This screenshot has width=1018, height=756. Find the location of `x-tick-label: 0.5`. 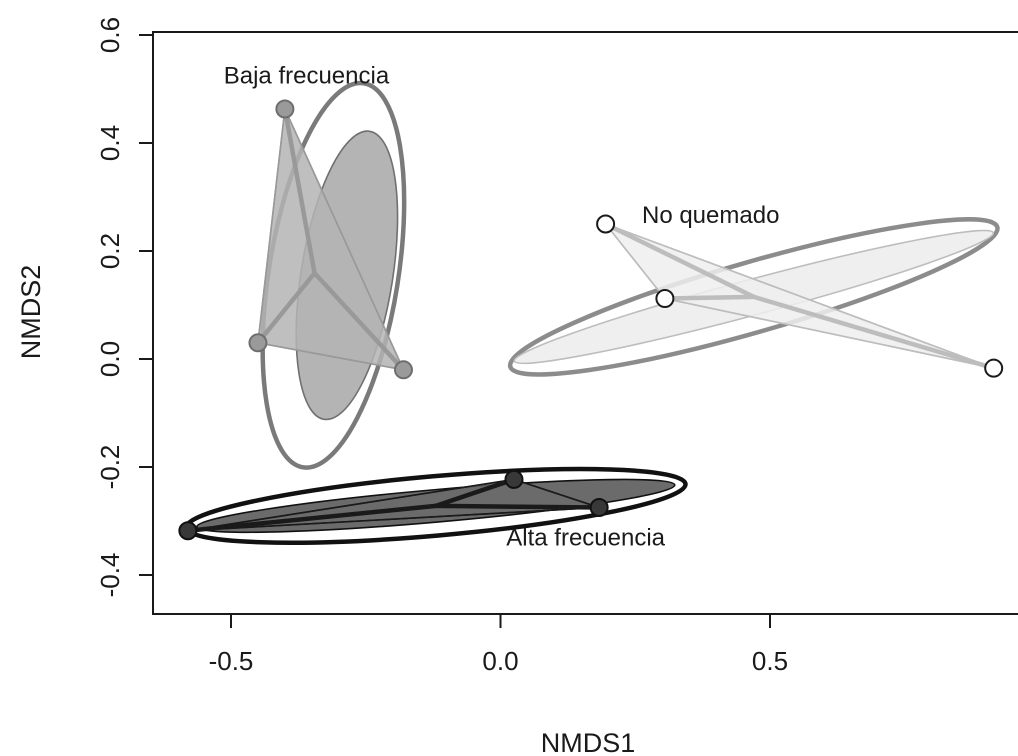

x-tick-label: 0.5 is located at coordinates (770, 661).